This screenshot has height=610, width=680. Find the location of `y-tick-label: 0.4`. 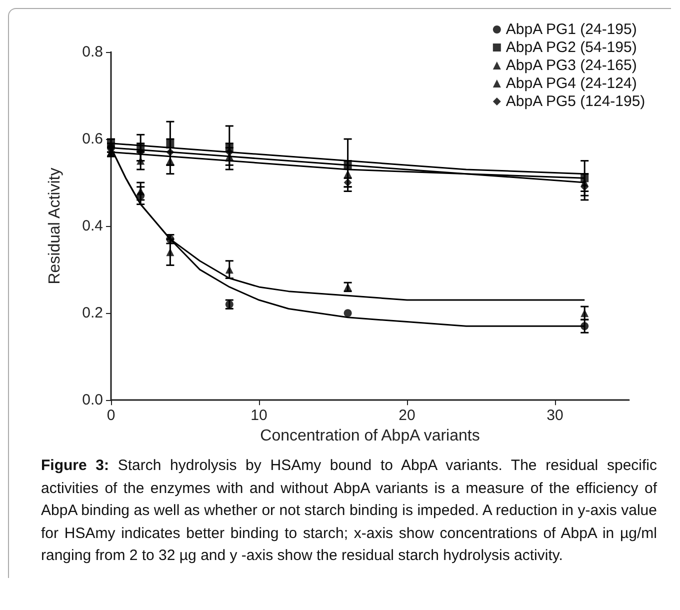

y-tick-label: 0.4 is located at coordinates (92, 226).